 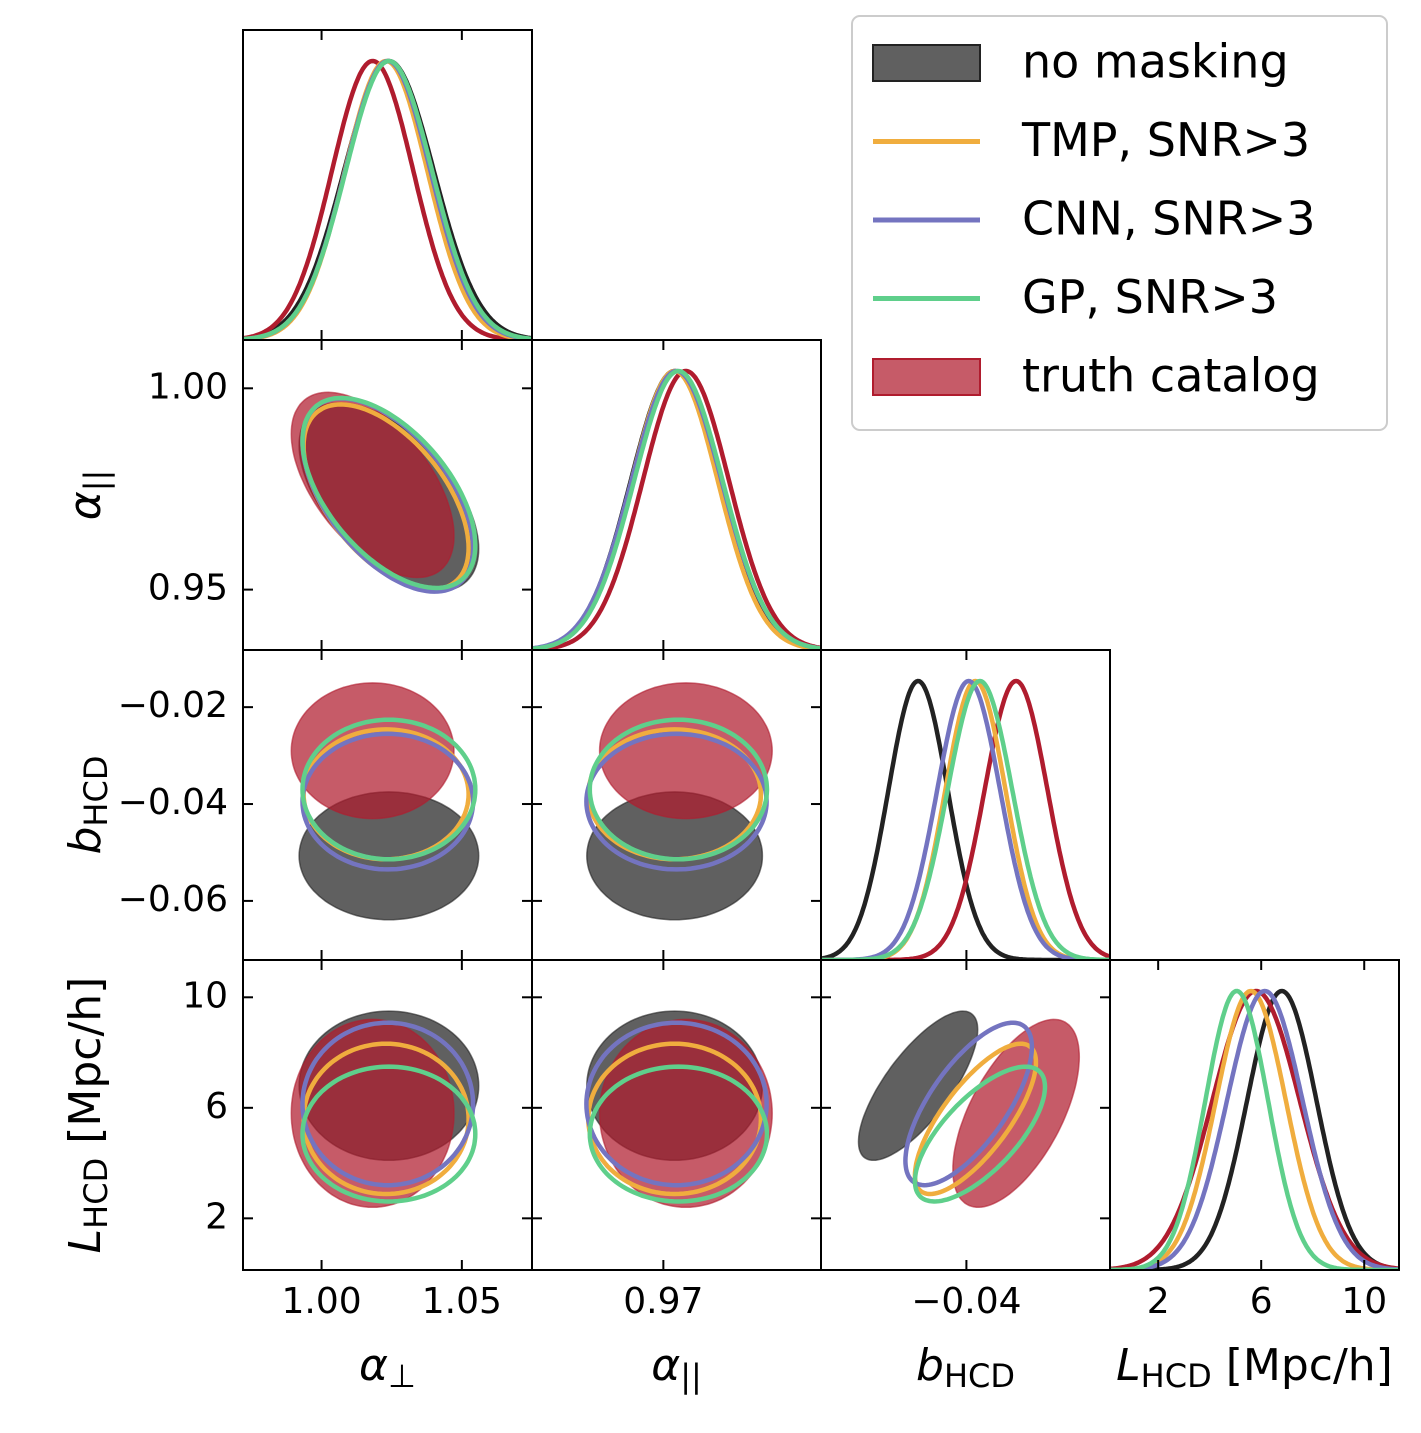 I want to click on x-tick-label: 6, so click(x=1261, y=1301).